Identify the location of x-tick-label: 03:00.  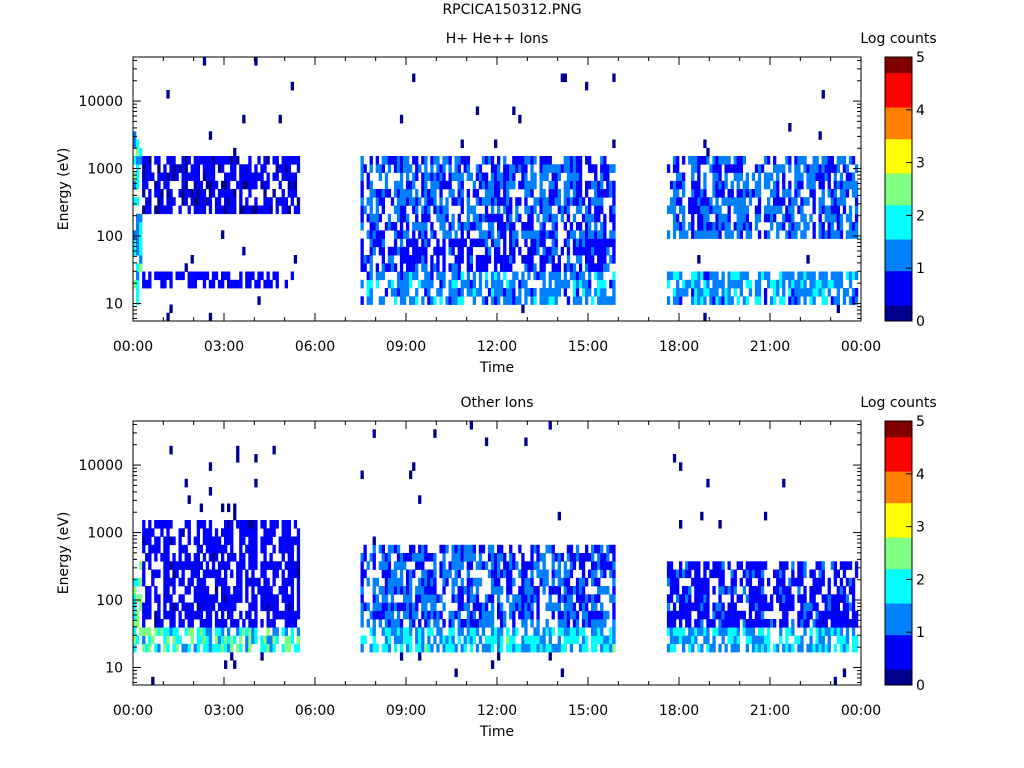
(224, 347).